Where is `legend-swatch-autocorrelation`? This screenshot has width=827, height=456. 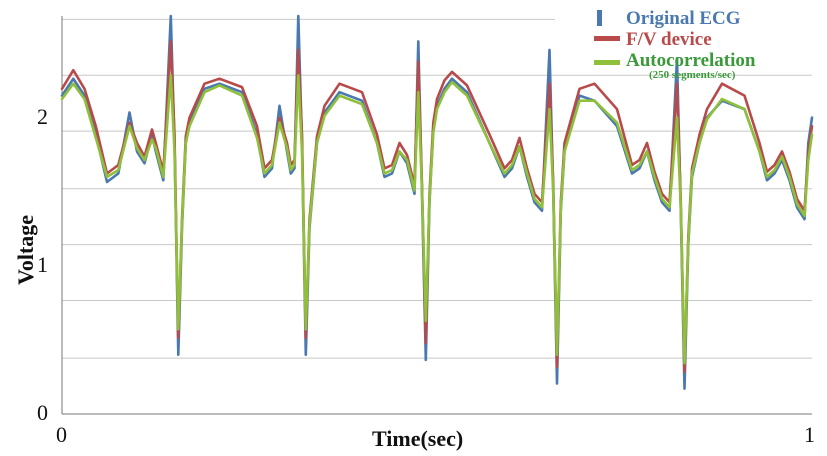
legend-swatch-autocorrelation is located at coordinates (607, 62).